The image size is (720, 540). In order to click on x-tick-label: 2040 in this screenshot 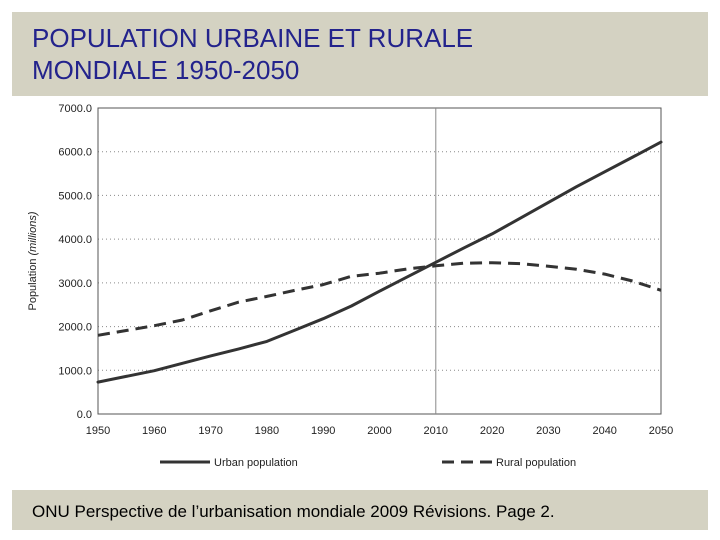, I will do `click(604, 431)`.